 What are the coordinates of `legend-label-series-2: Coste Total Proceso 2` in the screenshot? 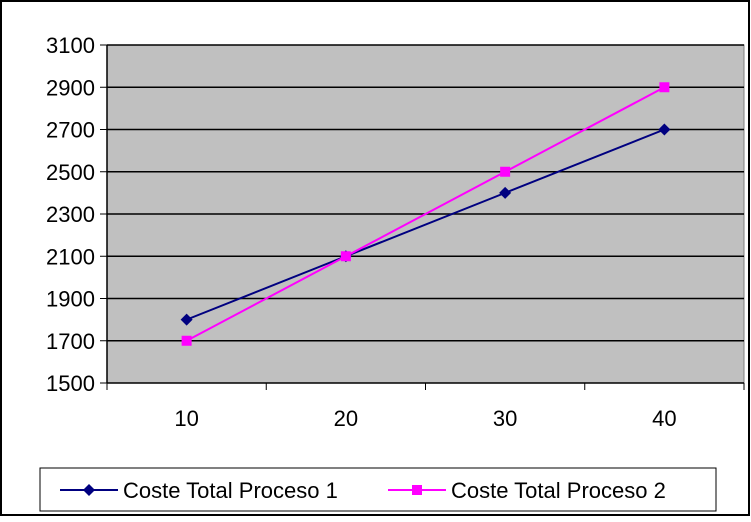 It's located at (558, 490).